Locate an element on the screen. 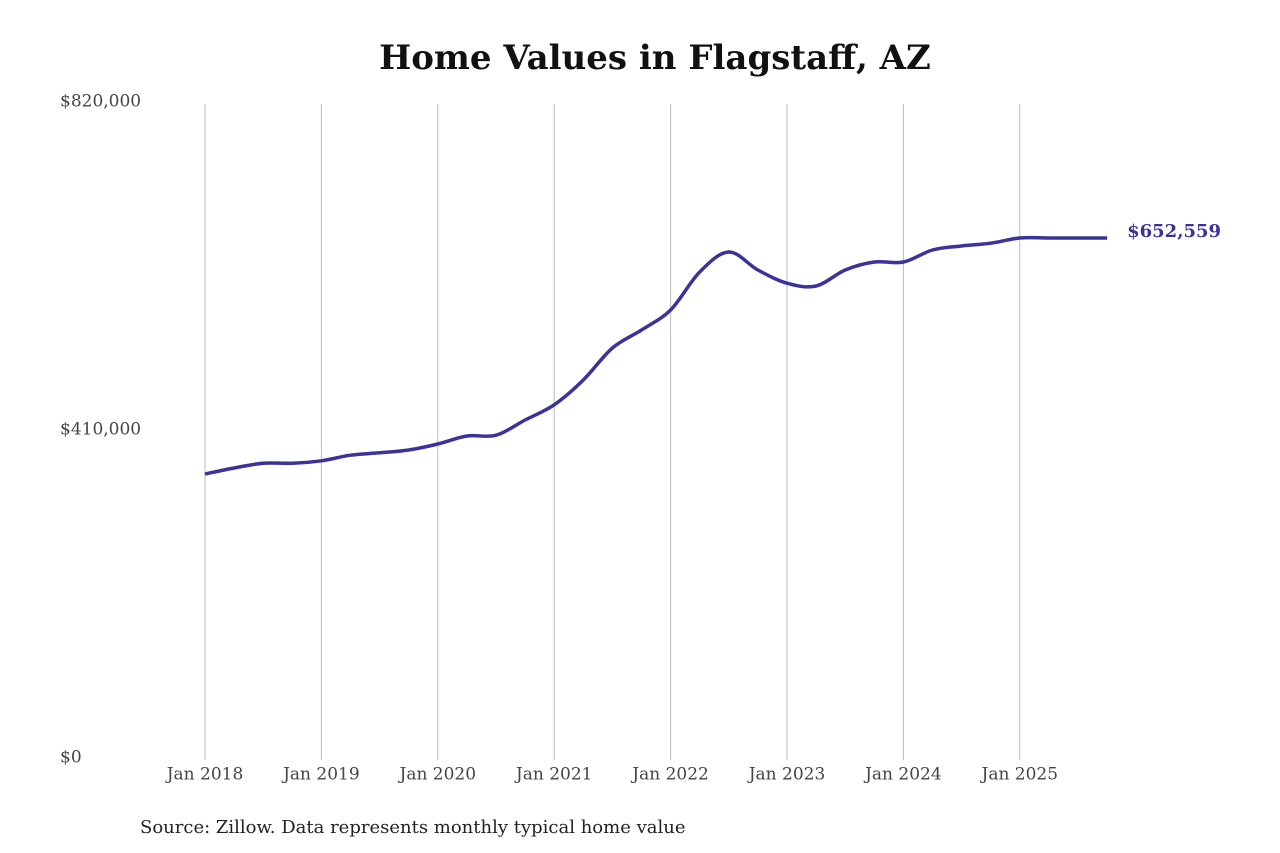 The height and width of the screenshot is (853, 1280). x-tick-label: Jan 2022 is located at coordinates (669, 775).